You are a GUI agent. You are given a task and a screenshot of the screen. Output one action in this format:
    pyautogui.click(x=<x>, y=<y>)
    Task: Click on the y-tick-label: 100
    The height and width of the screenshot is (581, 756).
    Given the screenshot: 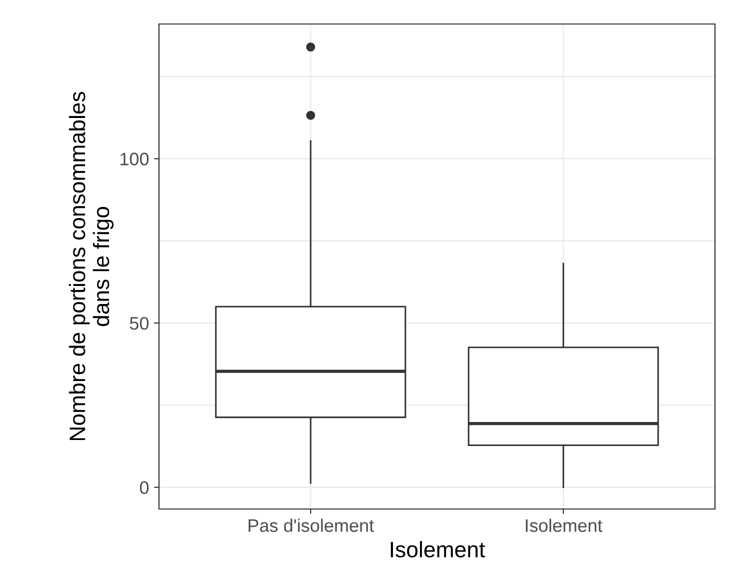 What is the action you would take?
    pyautogui.click(x=134, y=159)
    